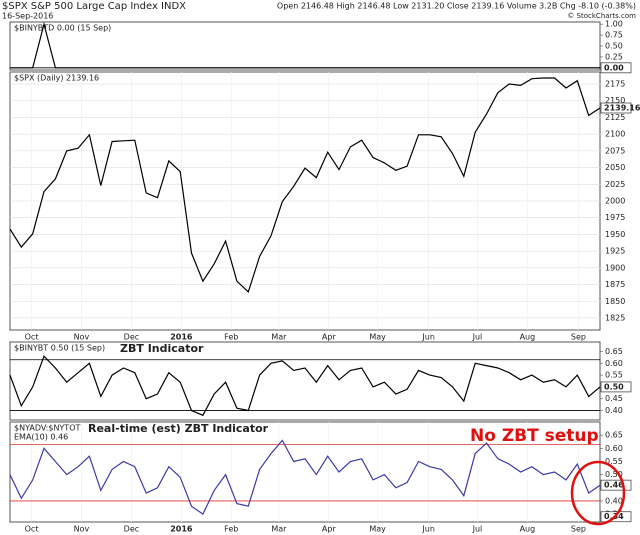 Image resolution: width=640 pixels, height=535 pixels. What do you see at coordinates (615, 184) in the screenshot?
I see `y-tick-label: 2025` at bounding box center [615, 184].